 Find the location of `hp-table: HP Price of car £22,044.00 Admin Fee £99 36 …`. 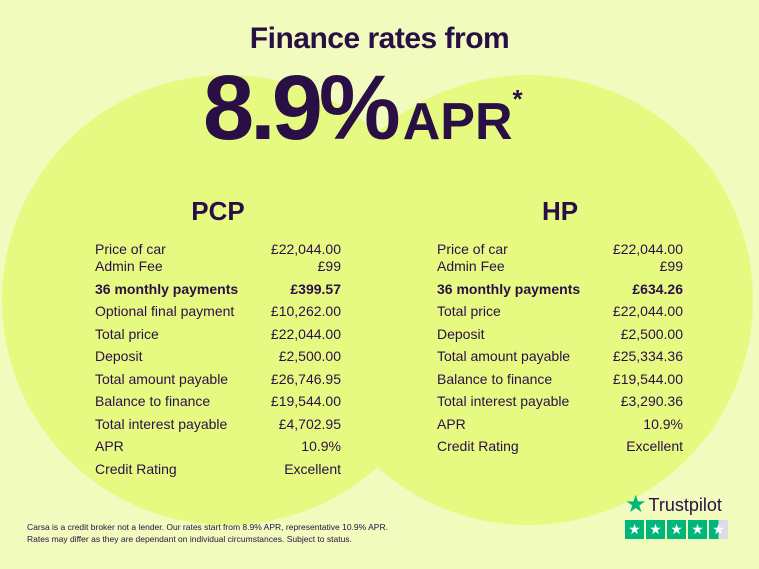

hp-table: HP Price of car £22,044.00 Admin Fee £99 36 … is located at coordinates (560, 325).